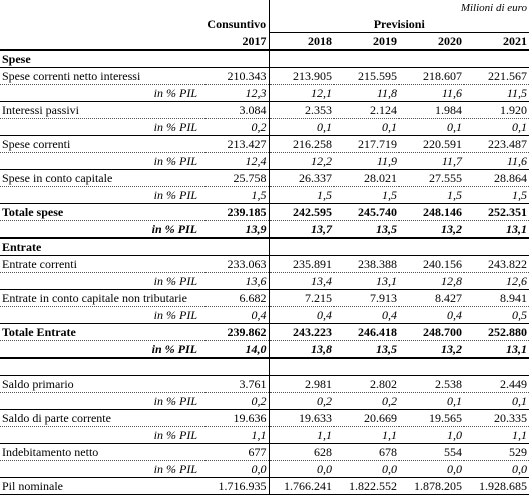 The width and height of the screenshot is (529, 496). Describe the element at coordinates (366, 452) in the screenshot. I see `value: 678` at that location.